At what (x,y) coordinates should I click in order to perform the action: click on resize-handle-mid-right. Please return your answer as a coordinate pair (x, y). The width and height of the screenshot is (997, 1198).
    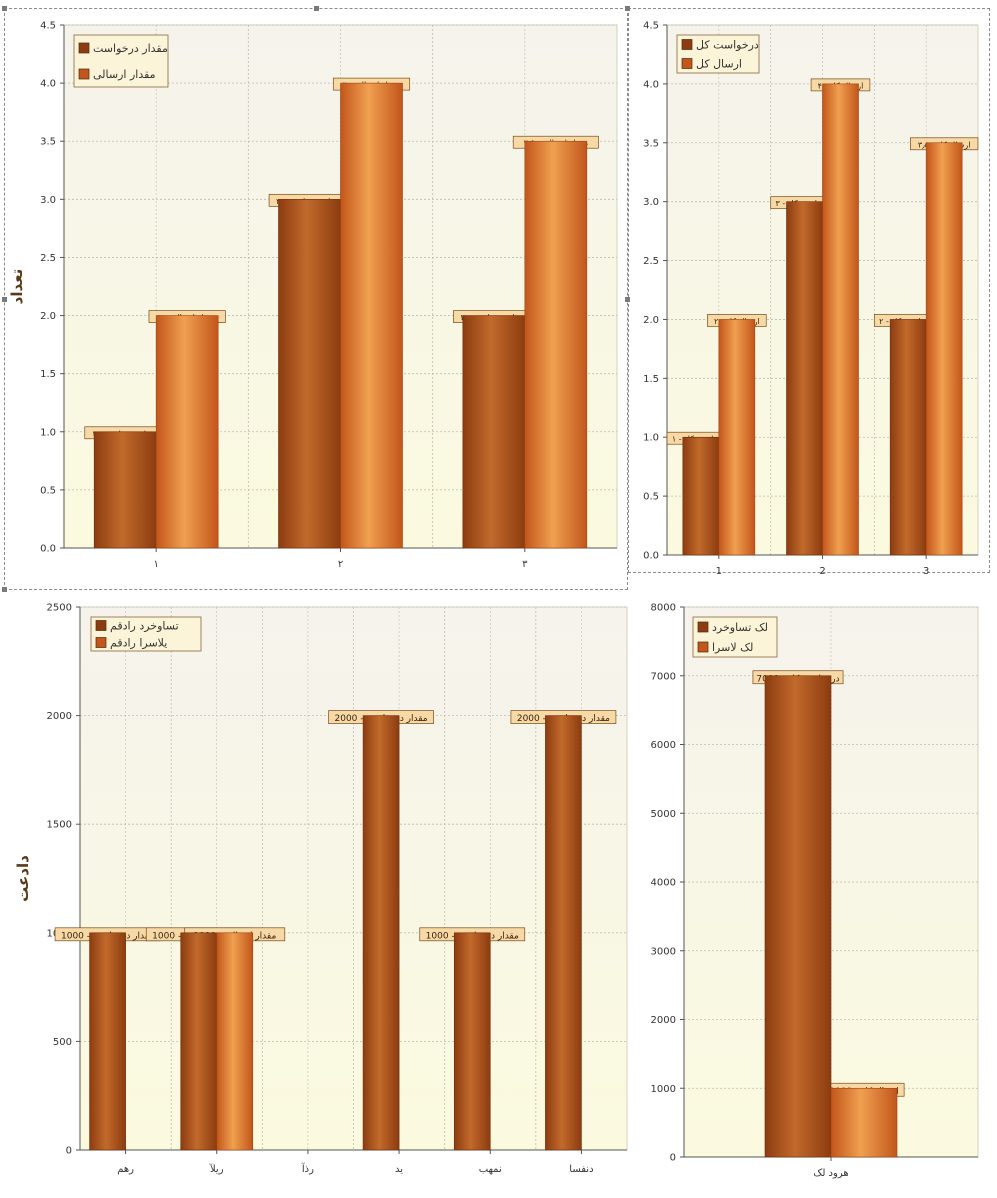
    Looking at the image, I should click on (627, 299).